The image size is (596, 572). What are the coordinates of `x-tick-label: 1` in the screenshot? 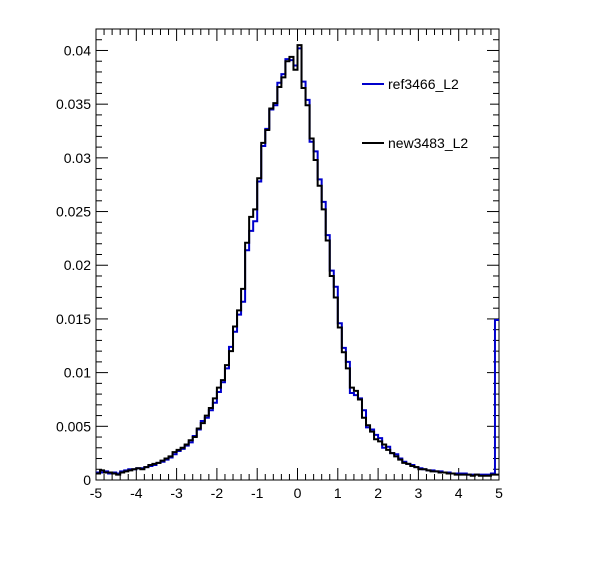 It's located at (338, 493).